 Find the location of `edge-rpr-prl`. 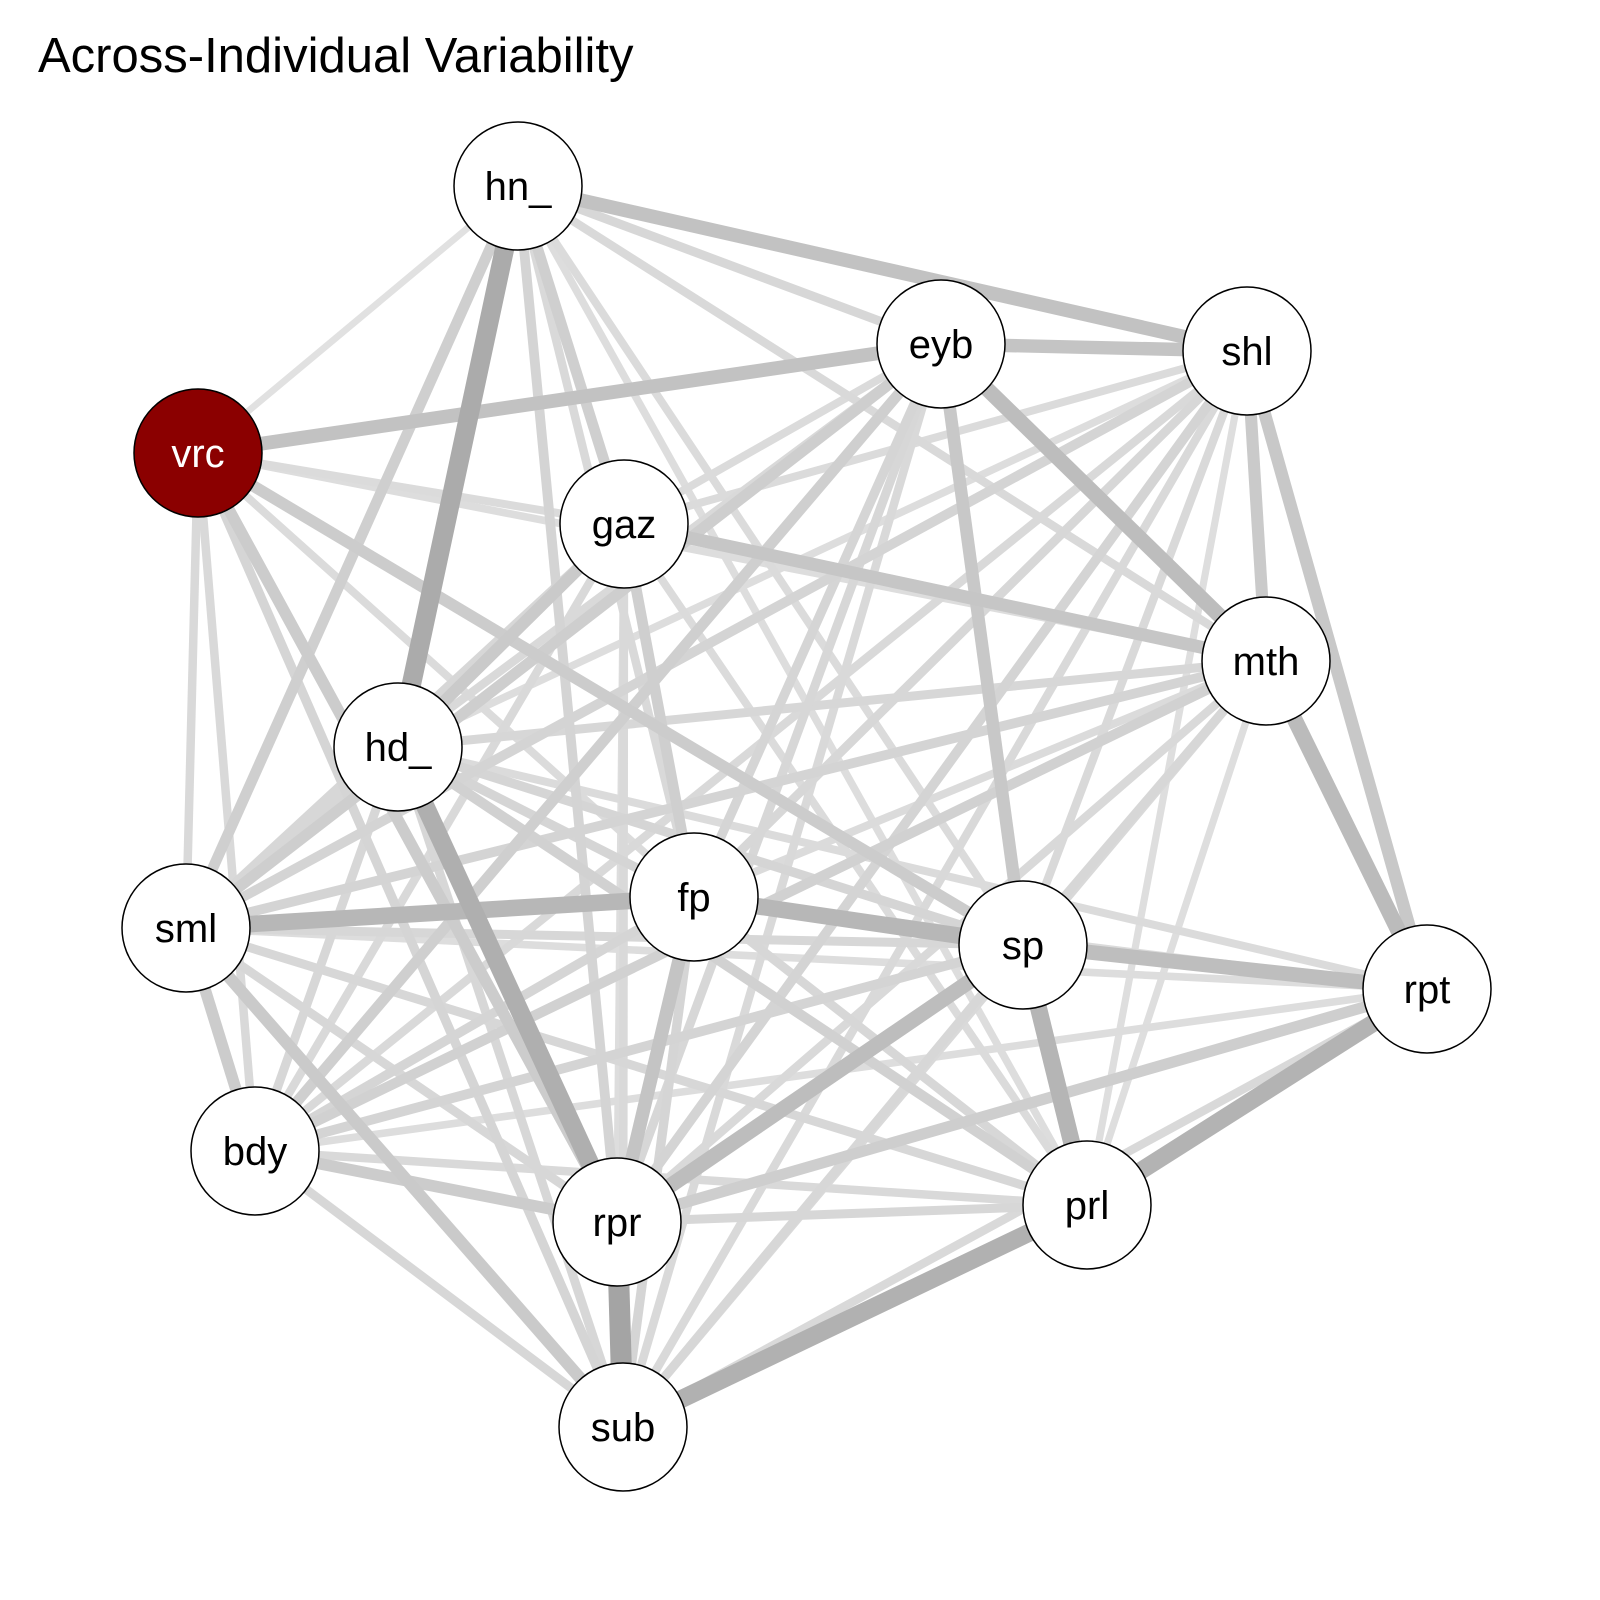

edge-rpr-prl is located at coordinates (852, 1213).